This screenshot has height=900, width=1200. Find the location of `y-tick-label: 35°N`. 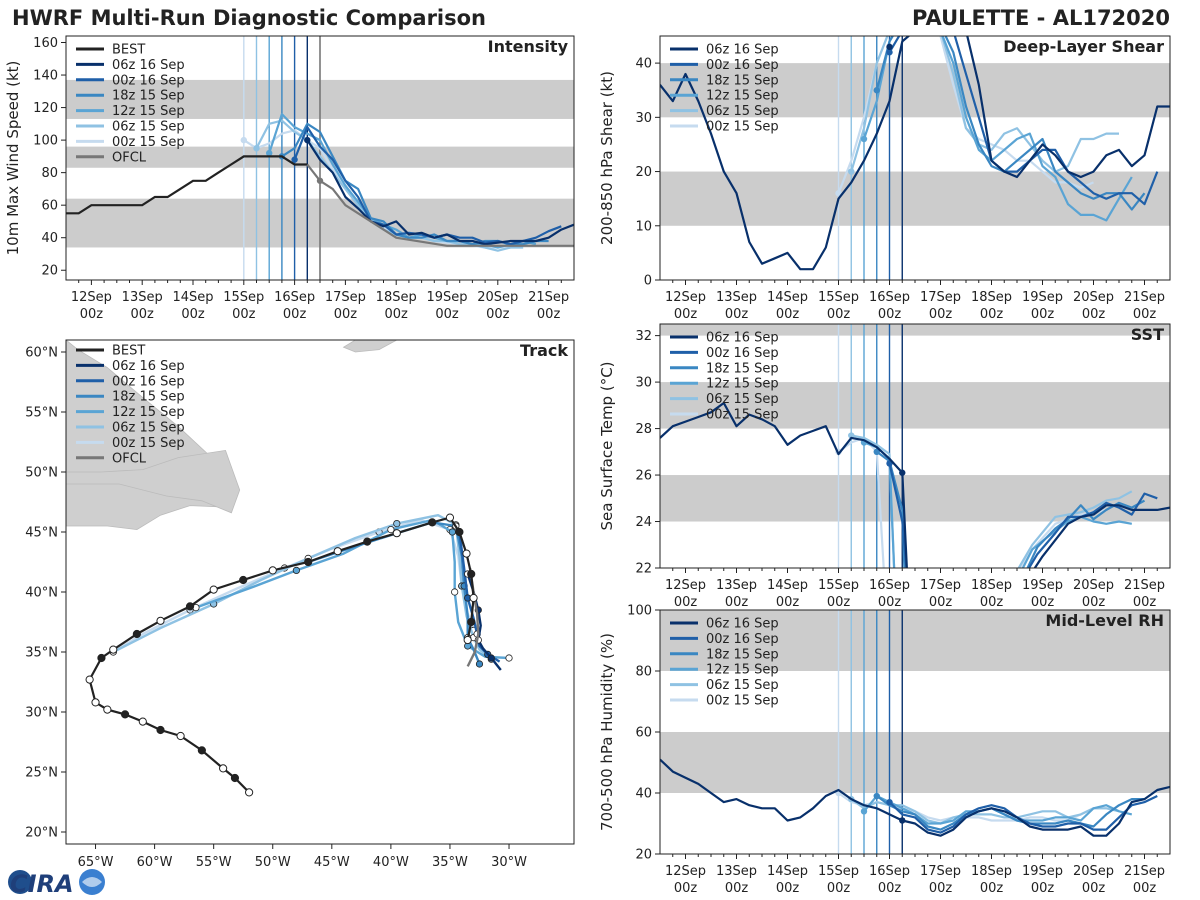

y-tick-label: 35°N is located at coordinates (41, 653).